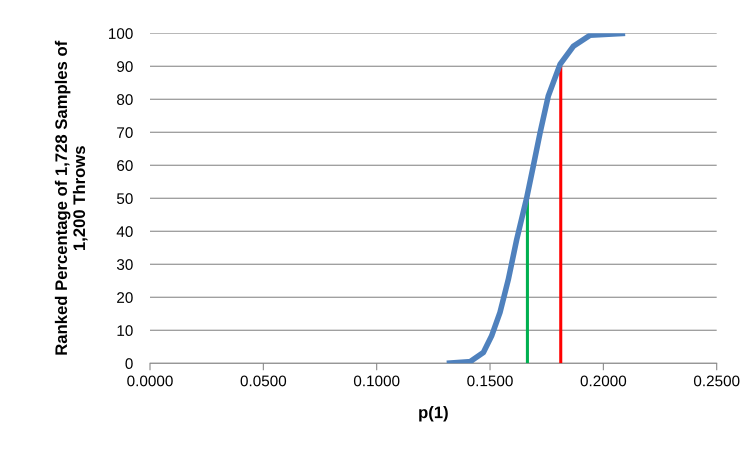 Image resolution: width=754 pixels, height=456 pixels. What do you see at coordinates (603, 381) in the screenshot?
I see `x-tick-label: 0.2000` at bounding box center [603, 381].